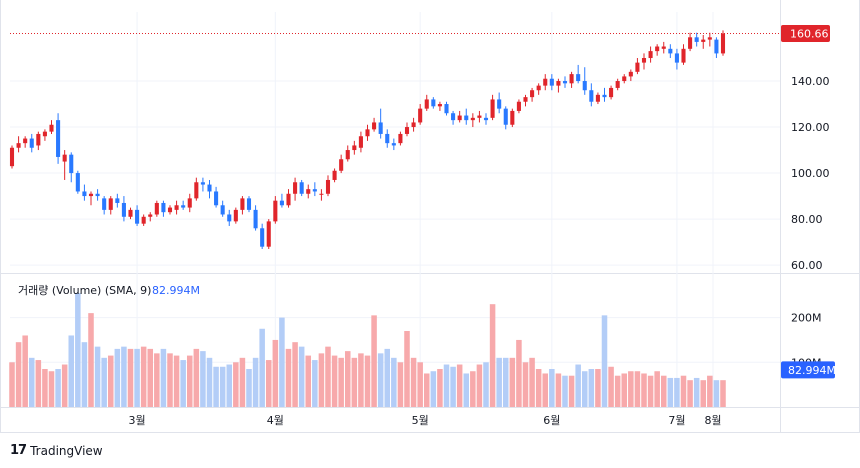  Describe the element at coordinates (806, 341) in the screenshot. I see `volume-axis: 200M100M` at that location.